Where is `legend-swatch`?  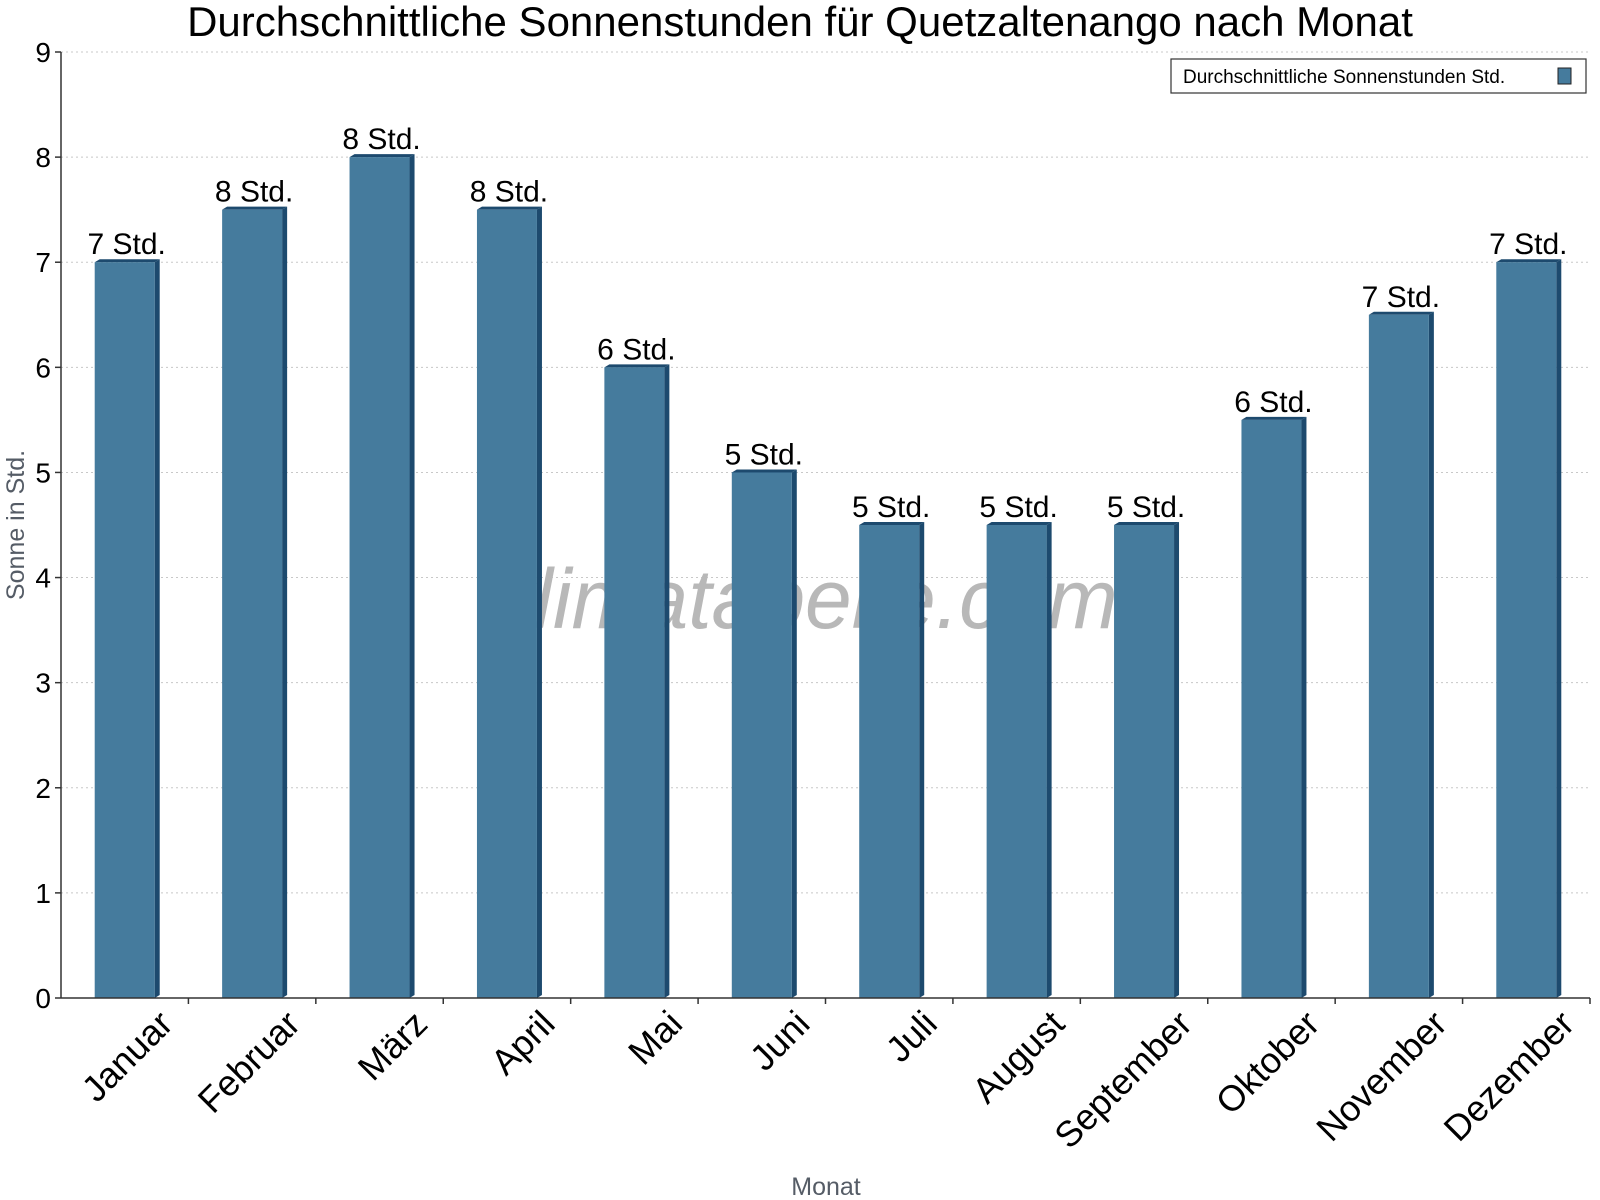
legend-swatch is located at coordinates (1564, 76).